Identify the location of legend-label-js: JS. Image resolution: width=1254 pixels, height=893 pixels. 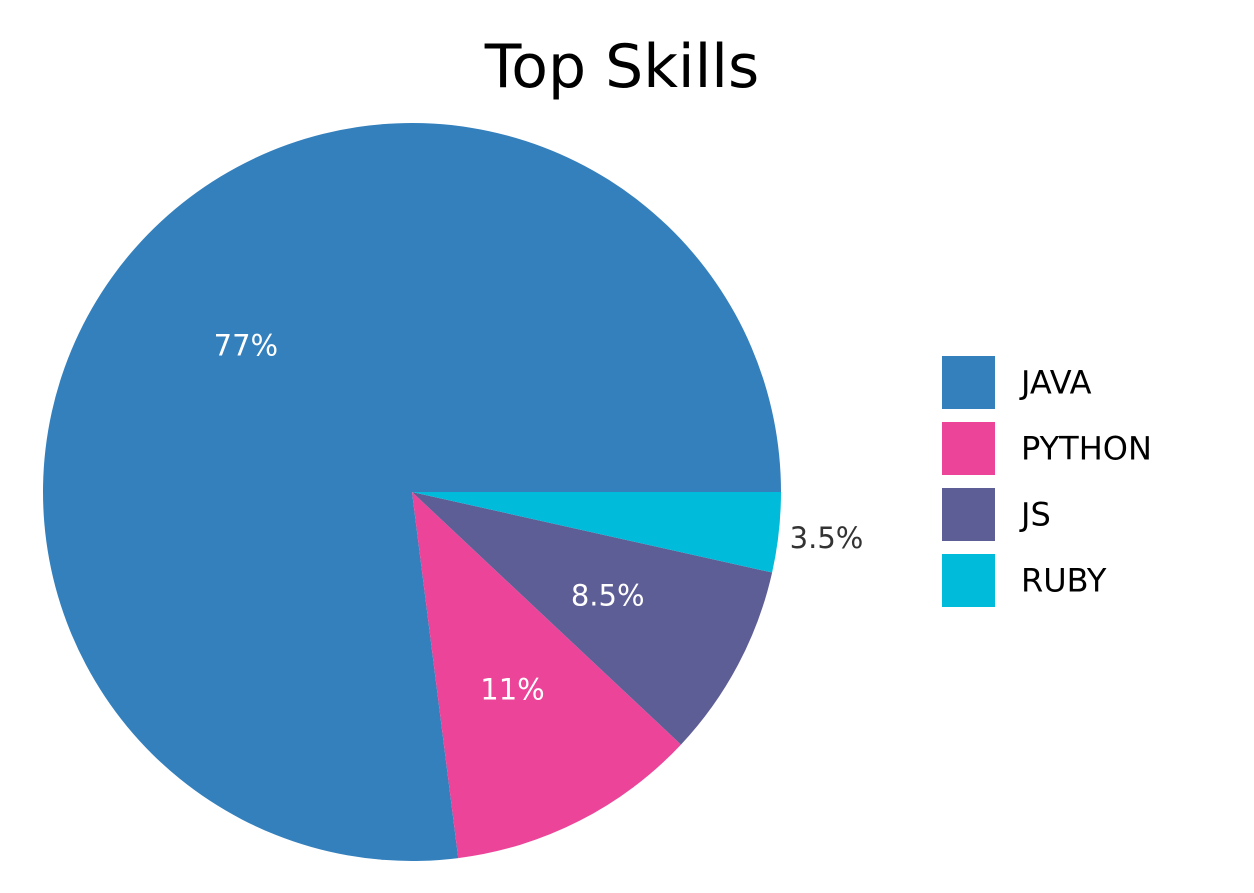
(1035, 515).